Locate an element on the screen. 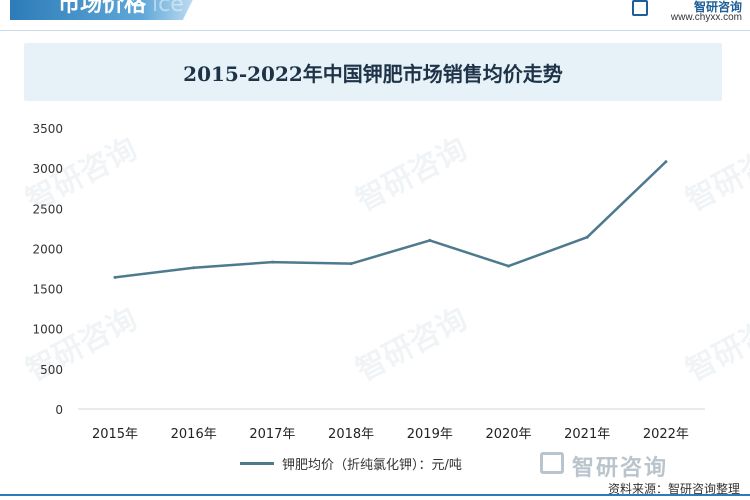  x-tick-label: 2018年 is located at coordinates (351, 434).